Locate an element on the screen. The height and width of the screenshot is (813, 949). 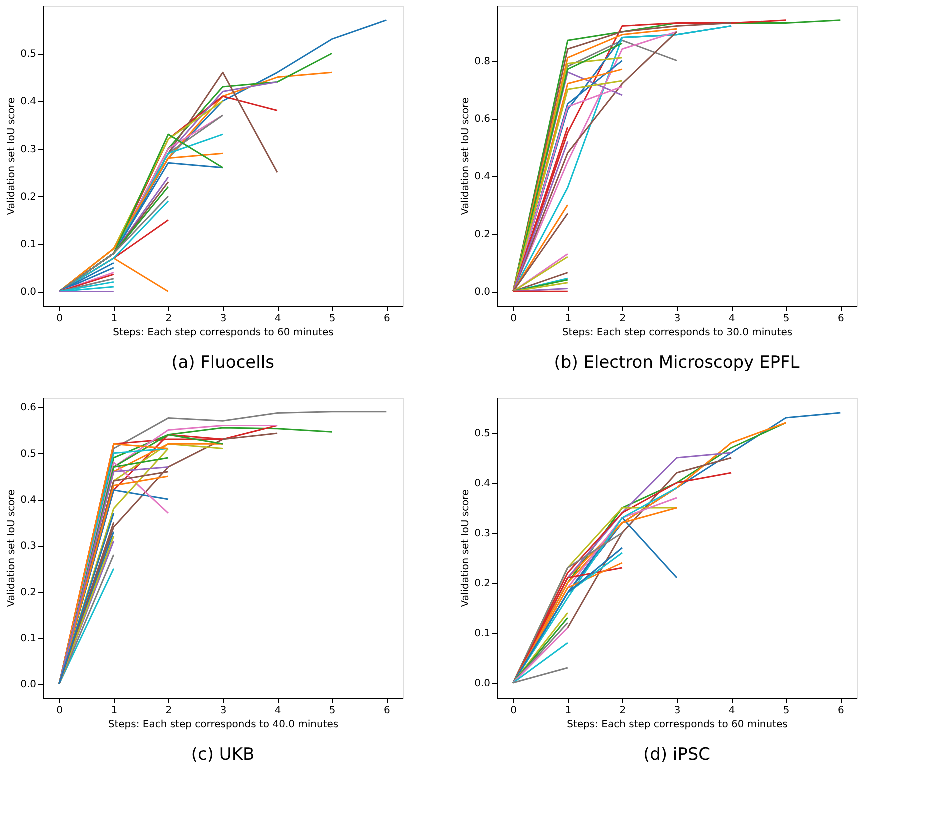
text: (d) iPSC is located at coordinates (677, 755).